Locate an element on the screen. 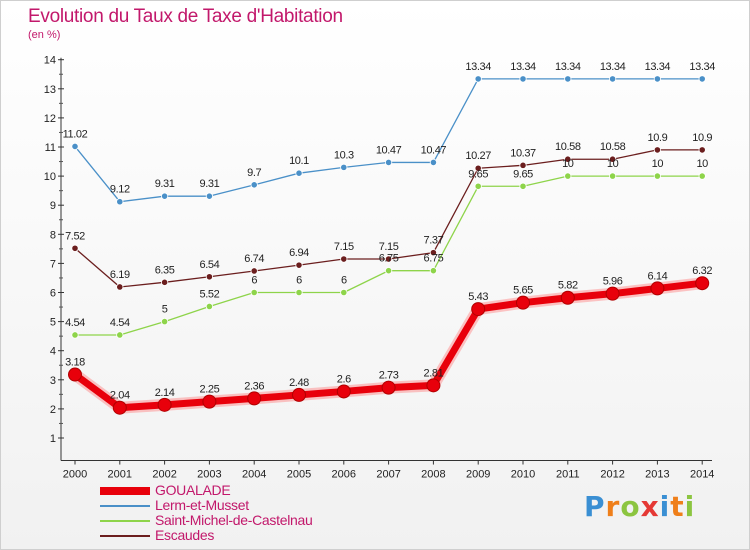 This screenshot has height=550, width=750. y-tick-label: 4 is located at coordinates (53, 352).